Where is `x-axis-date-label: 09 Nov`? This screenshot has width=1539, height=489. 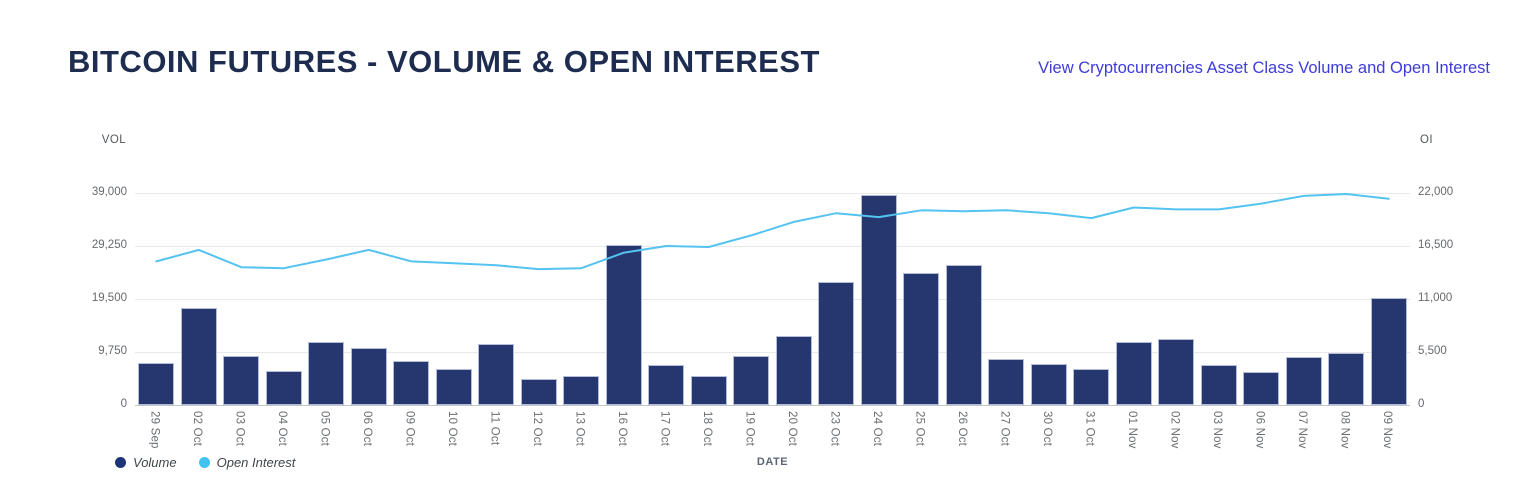
x-axis-date-label: 09 Nov is located at coordinates (1386, 430).